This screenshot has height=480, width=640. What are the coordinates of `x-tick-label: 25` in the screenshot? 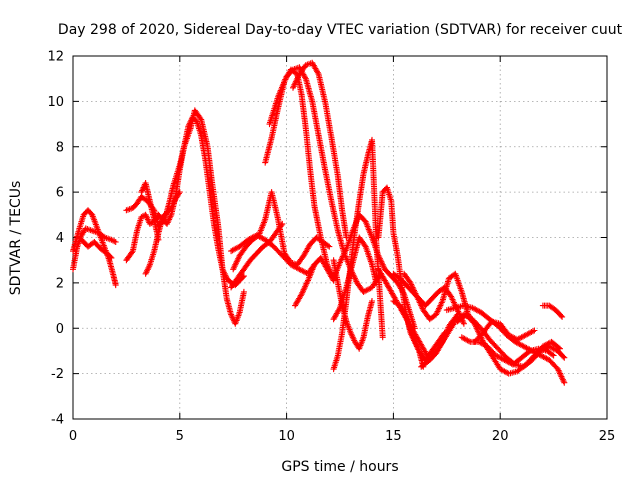 It's located at (607, 436).